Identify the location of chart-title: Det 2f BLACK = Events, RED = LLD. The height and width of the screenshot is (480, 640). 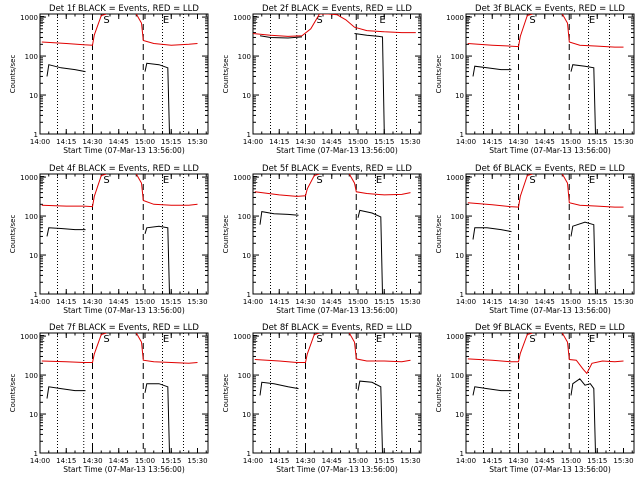
(337, 9).